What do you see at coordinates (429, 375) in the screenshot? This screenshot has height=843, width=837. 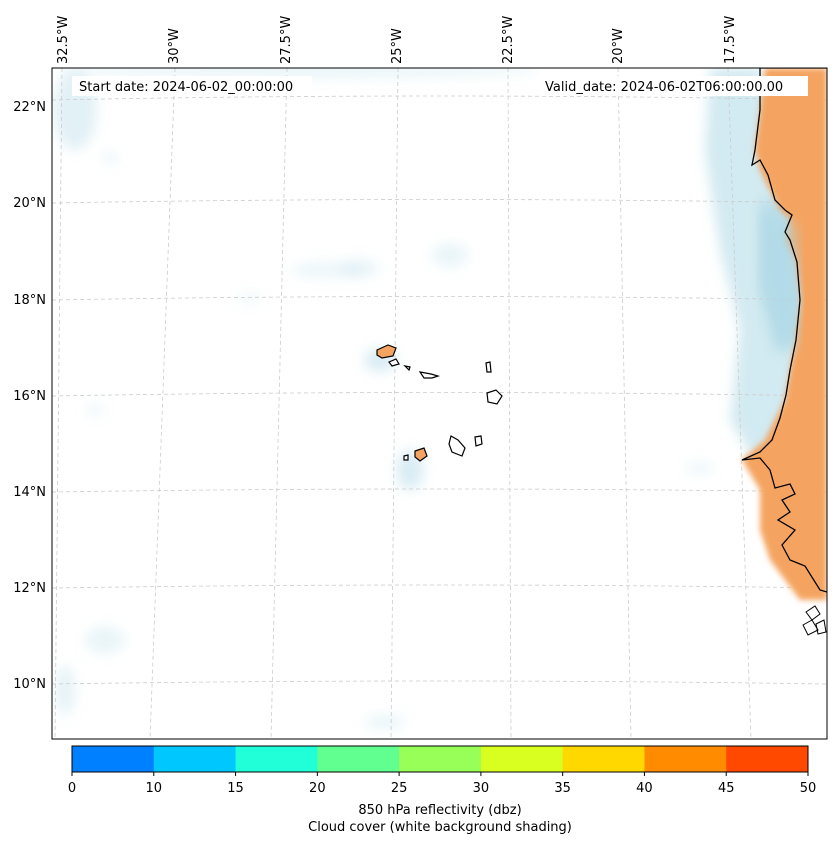 I see `island-sao-nicolau` at bounding box center [429, 375].